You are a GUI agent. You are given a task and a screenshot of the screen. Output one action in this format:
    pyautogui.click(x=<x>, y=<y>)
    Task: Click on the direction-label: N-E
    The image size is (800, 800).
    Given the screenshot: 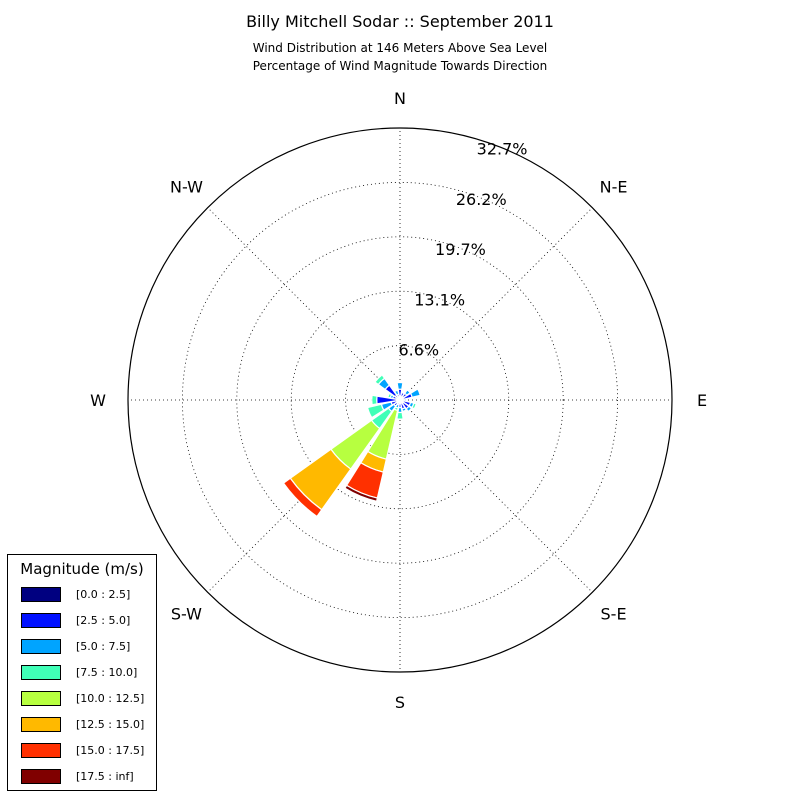 What is the action you would take?
    pyautogui.click(x=614, y=186)
    